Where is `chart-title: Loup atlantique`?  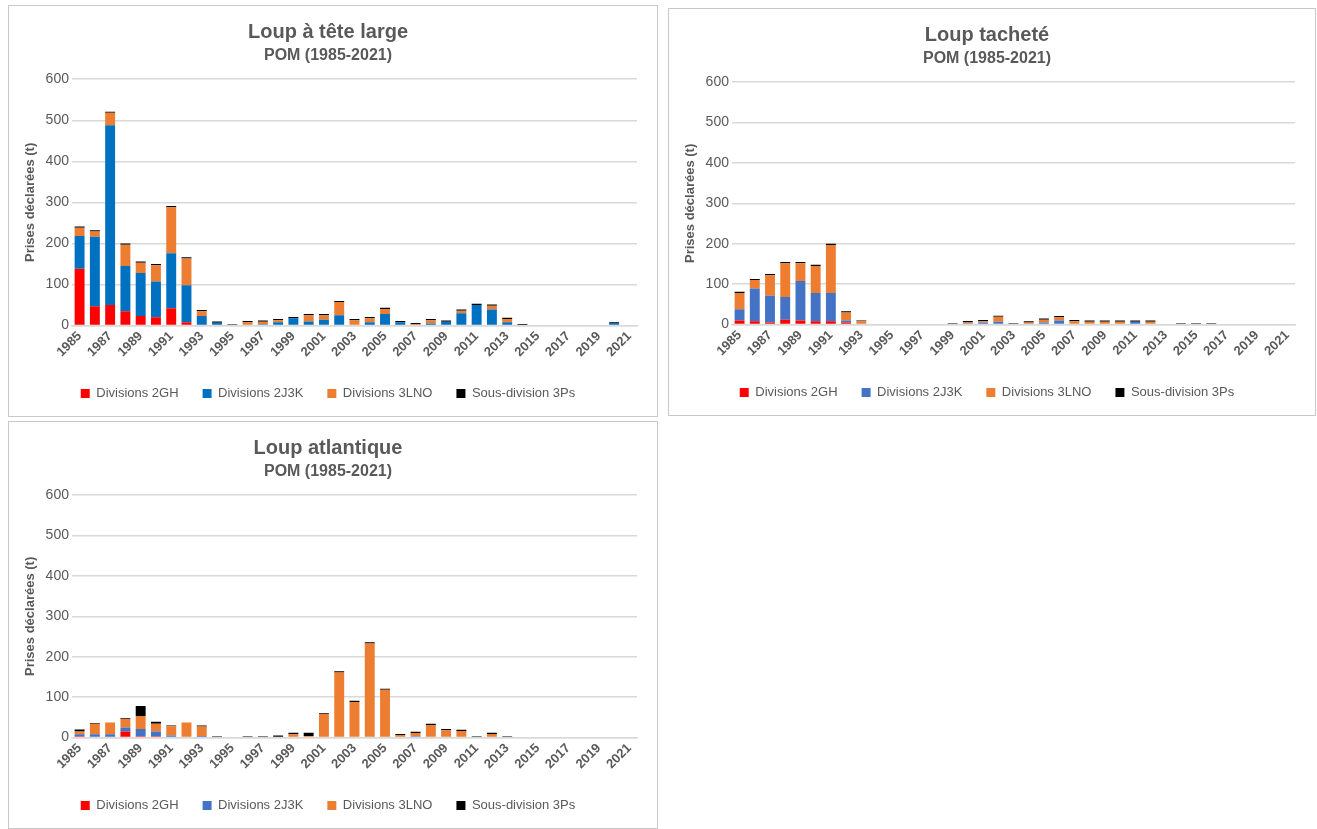
chart-title: Loup atlantique is located at coordinates (328, 446).